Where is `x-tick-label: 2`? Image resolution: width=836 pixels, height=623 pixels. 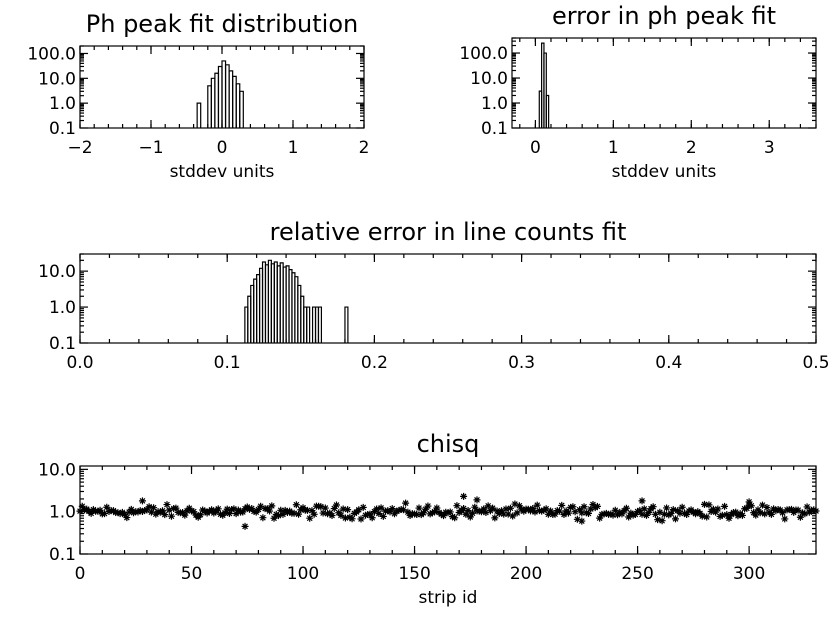
x-tick-label: 2 is located at coordinates (364, 148).